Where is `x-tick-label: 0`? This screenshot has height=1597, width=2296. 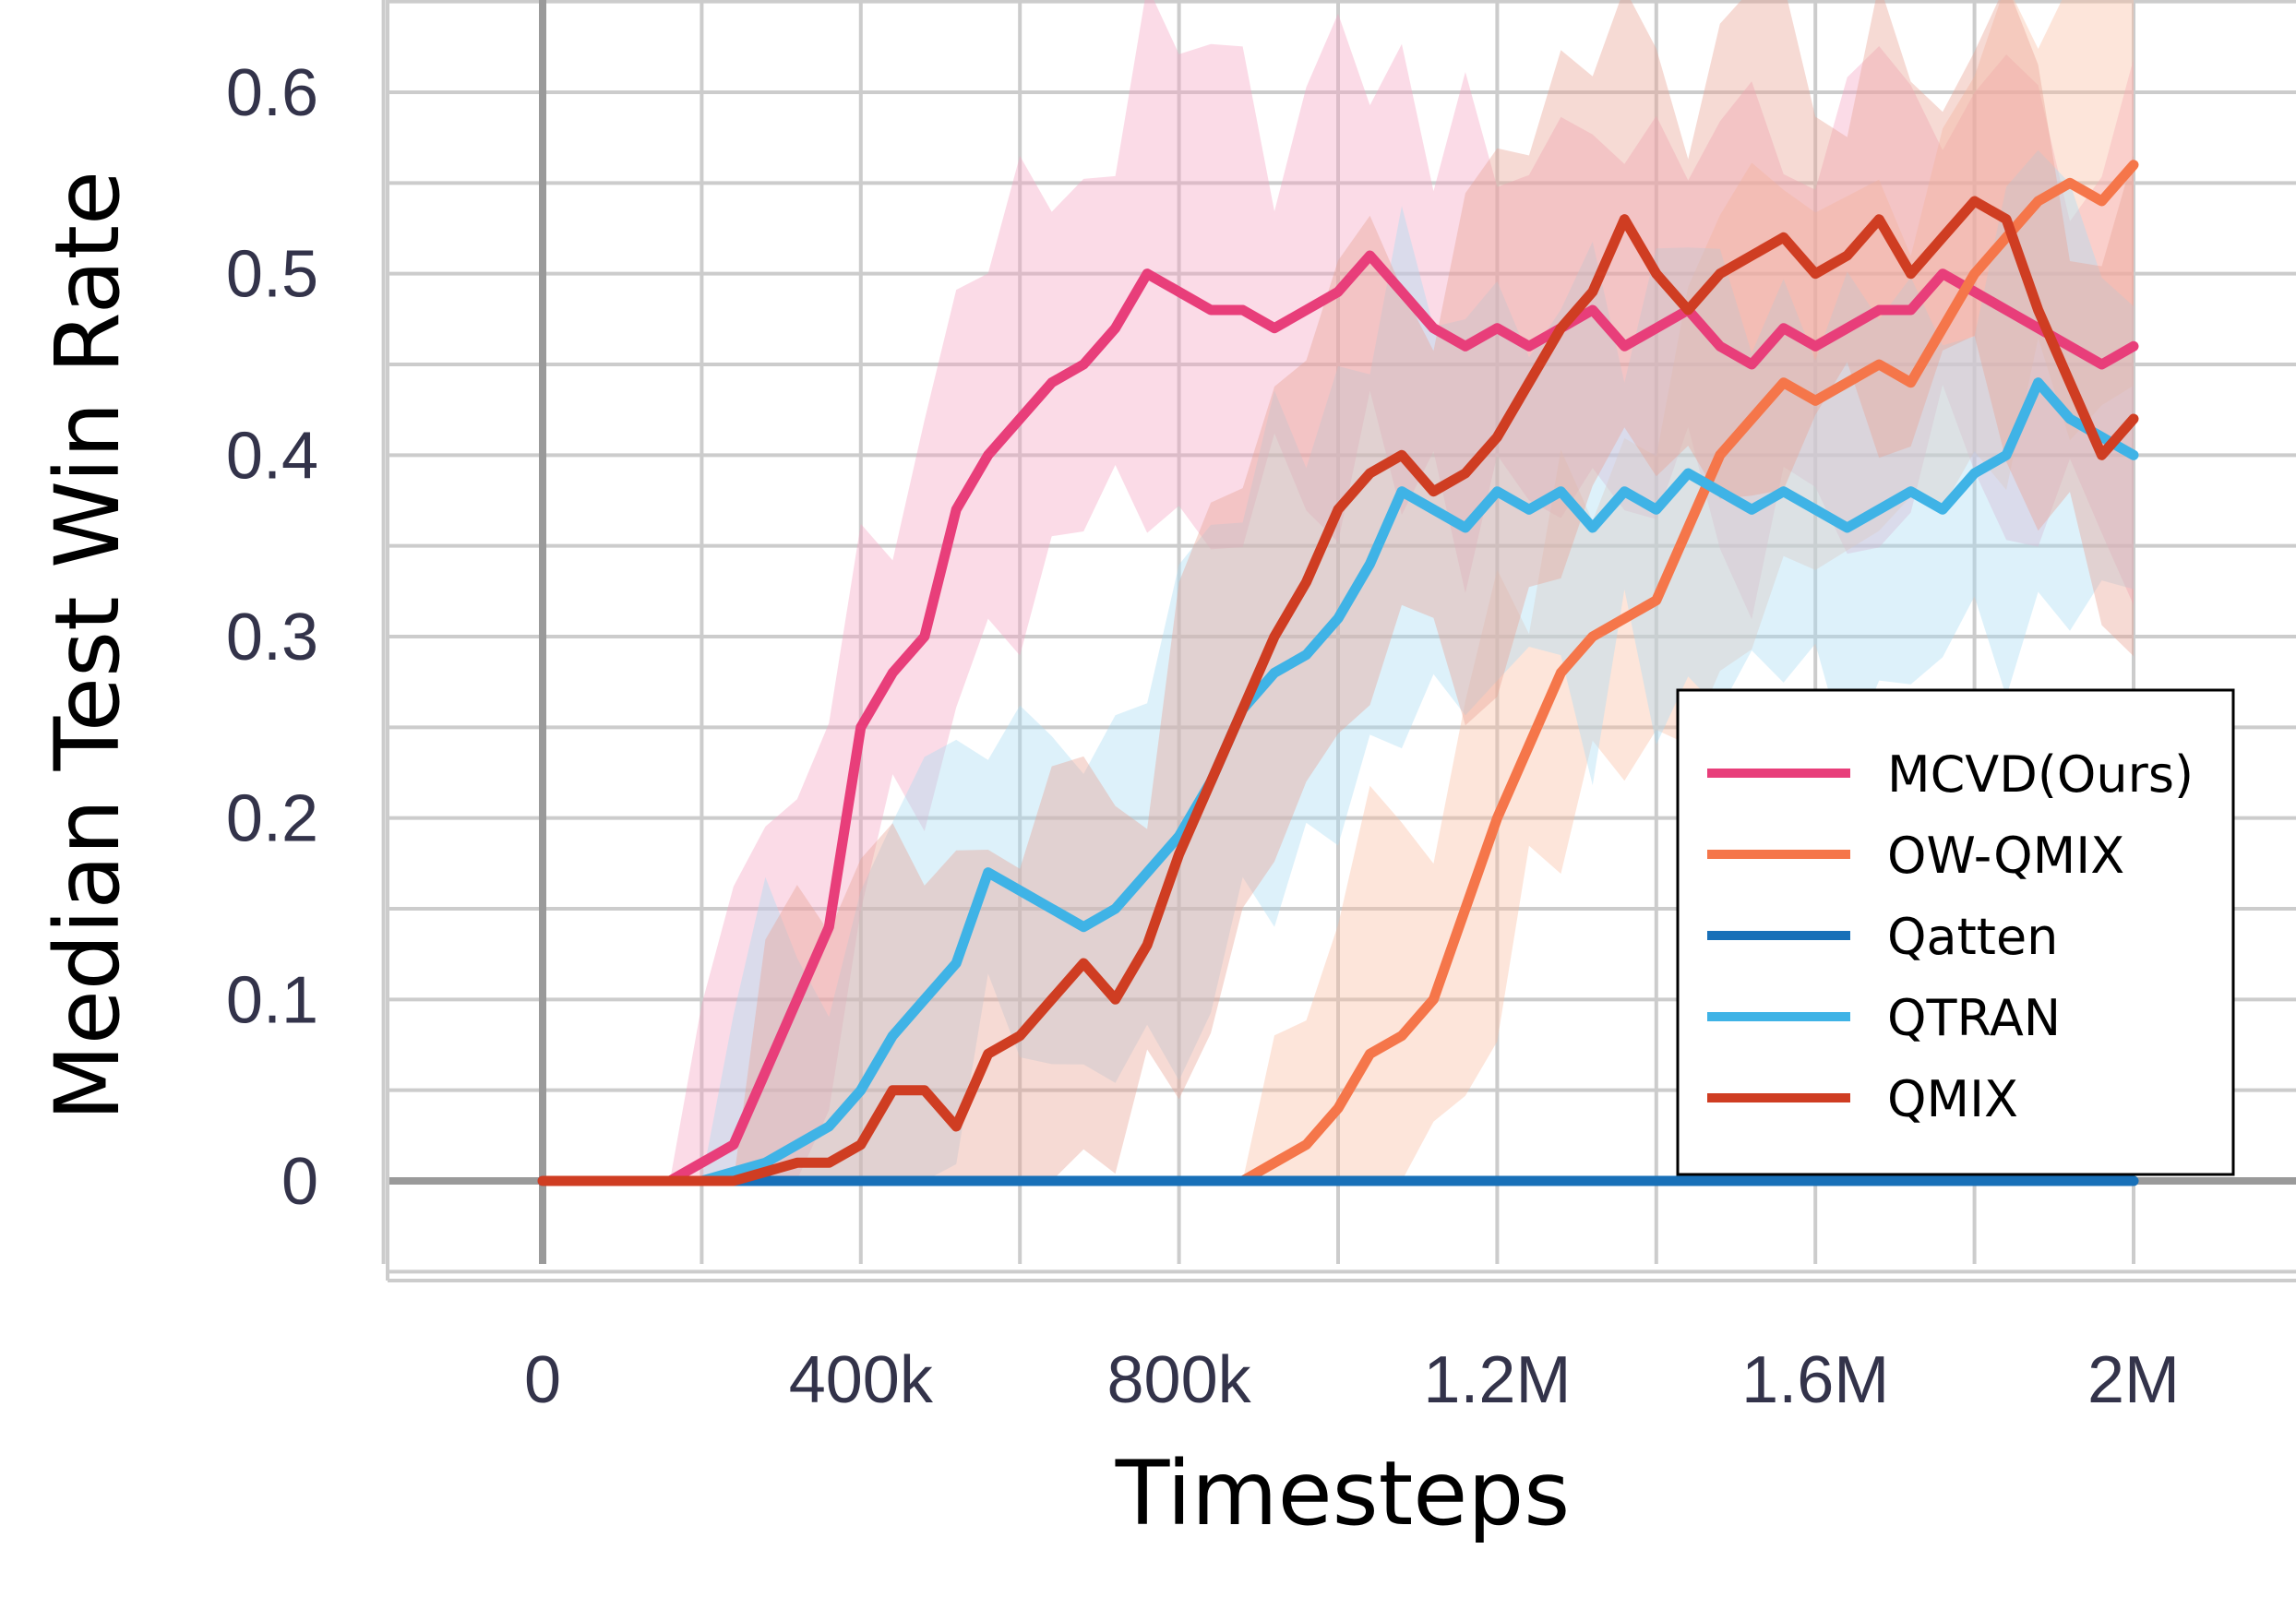
x-tick-label: 0 is located at coordinates (542, 1380).